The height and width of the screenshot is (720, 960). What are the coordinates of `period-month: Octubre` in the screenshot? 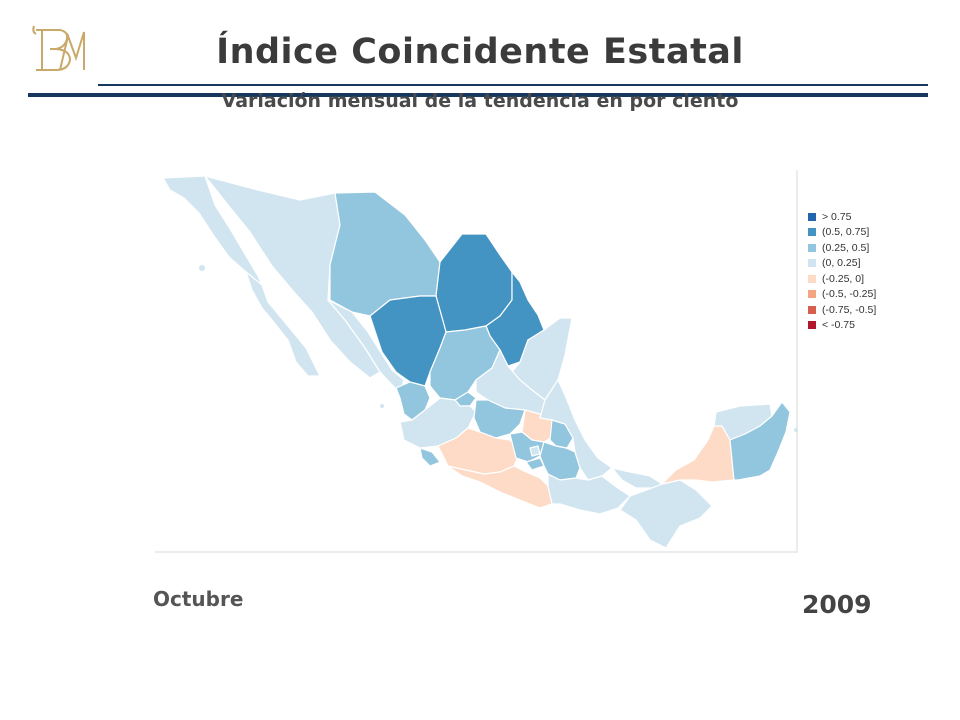 It's located at (198, 599).